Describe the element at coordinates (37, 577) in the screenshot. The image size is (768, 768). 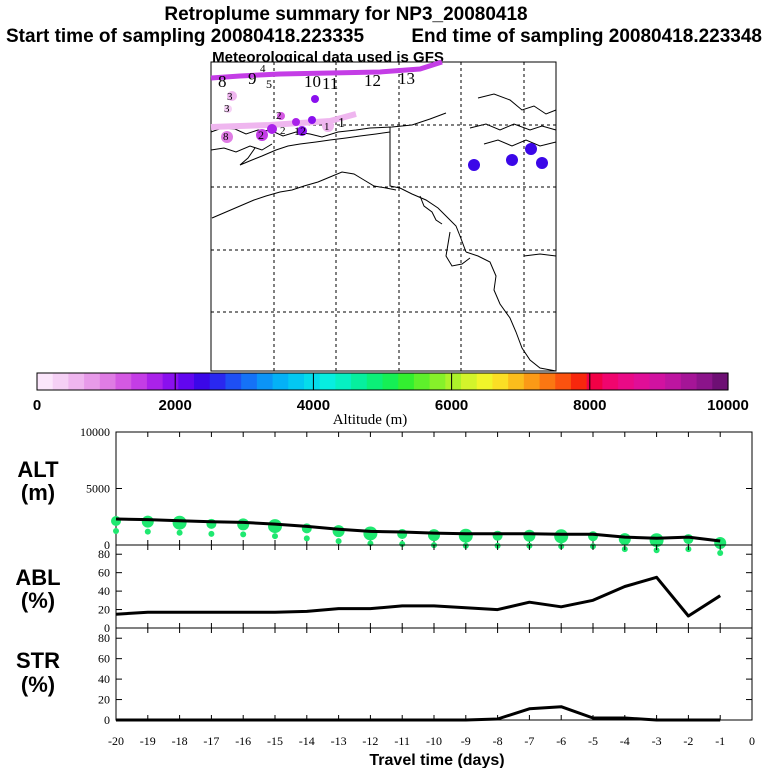
I see `panel-labels: ALT (m) ABL (%) STR (%)` at that location.